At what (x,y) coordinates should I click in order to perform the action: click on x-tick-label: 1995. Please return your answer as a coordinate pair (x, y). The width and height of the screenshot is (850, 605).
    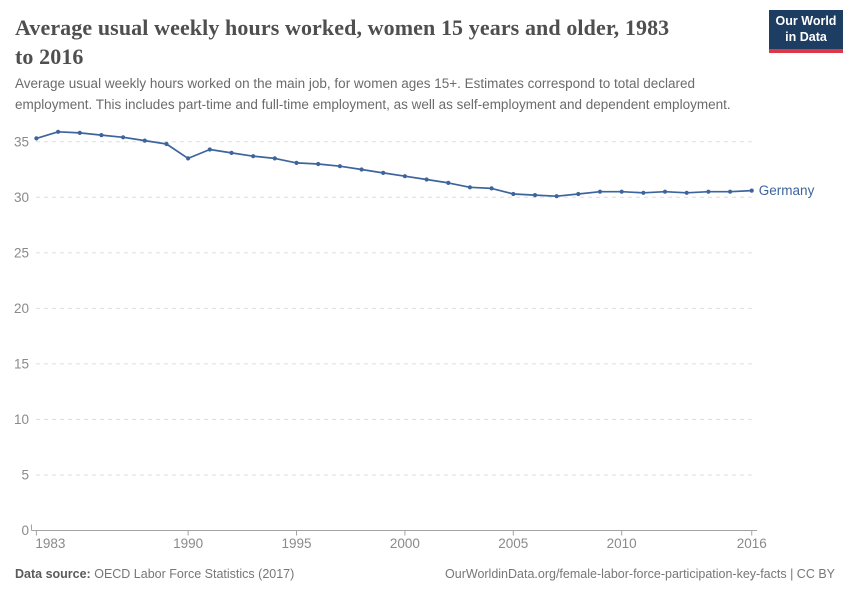
    Looking at the image, I should click on (297, 543).